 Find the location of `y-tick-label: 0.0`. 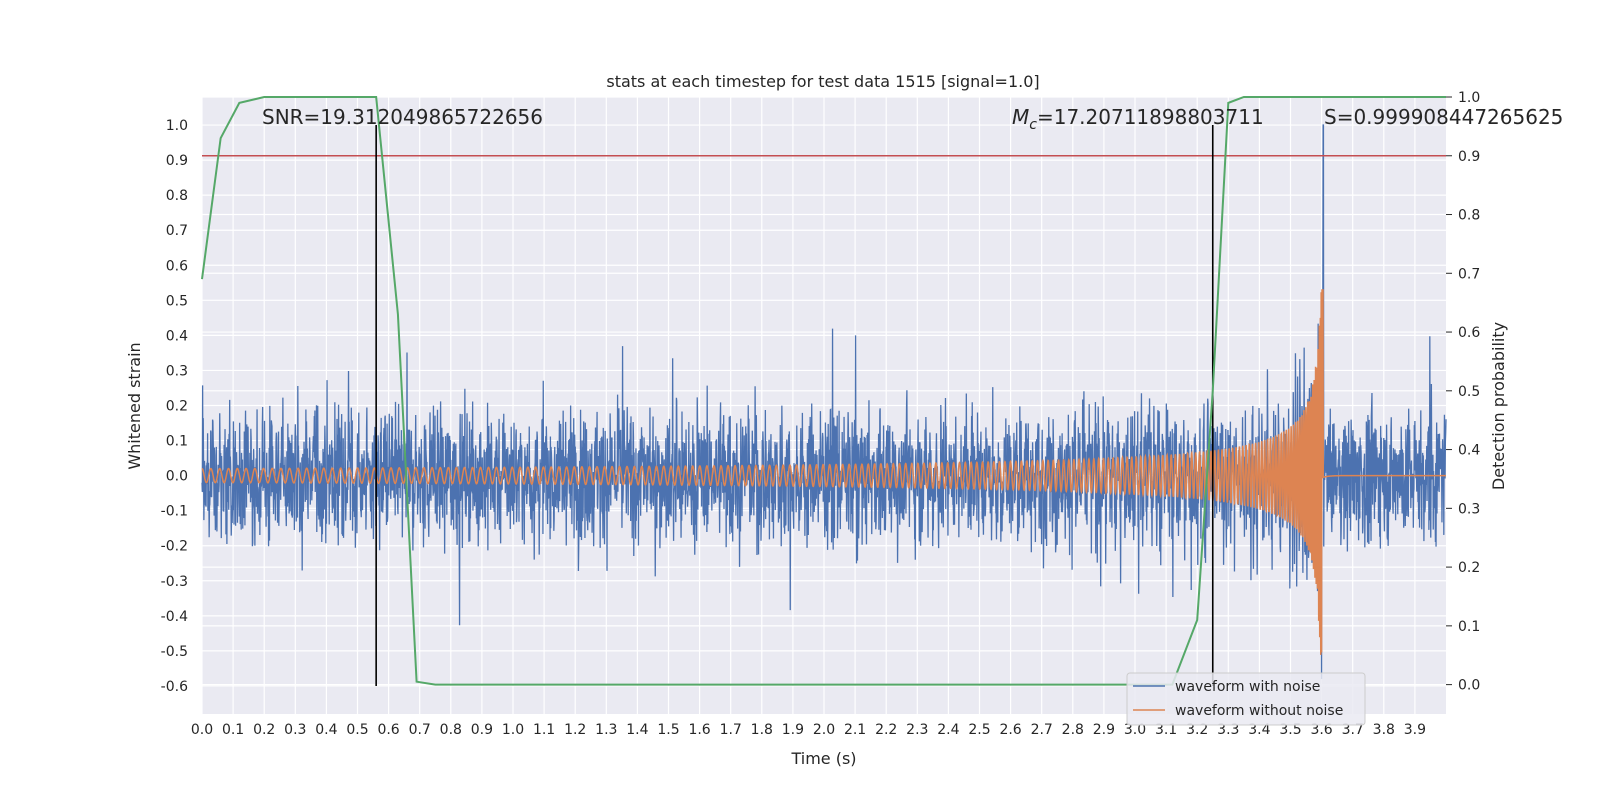

y-tick-label: 0.0 is located at coordinates (177, 477).